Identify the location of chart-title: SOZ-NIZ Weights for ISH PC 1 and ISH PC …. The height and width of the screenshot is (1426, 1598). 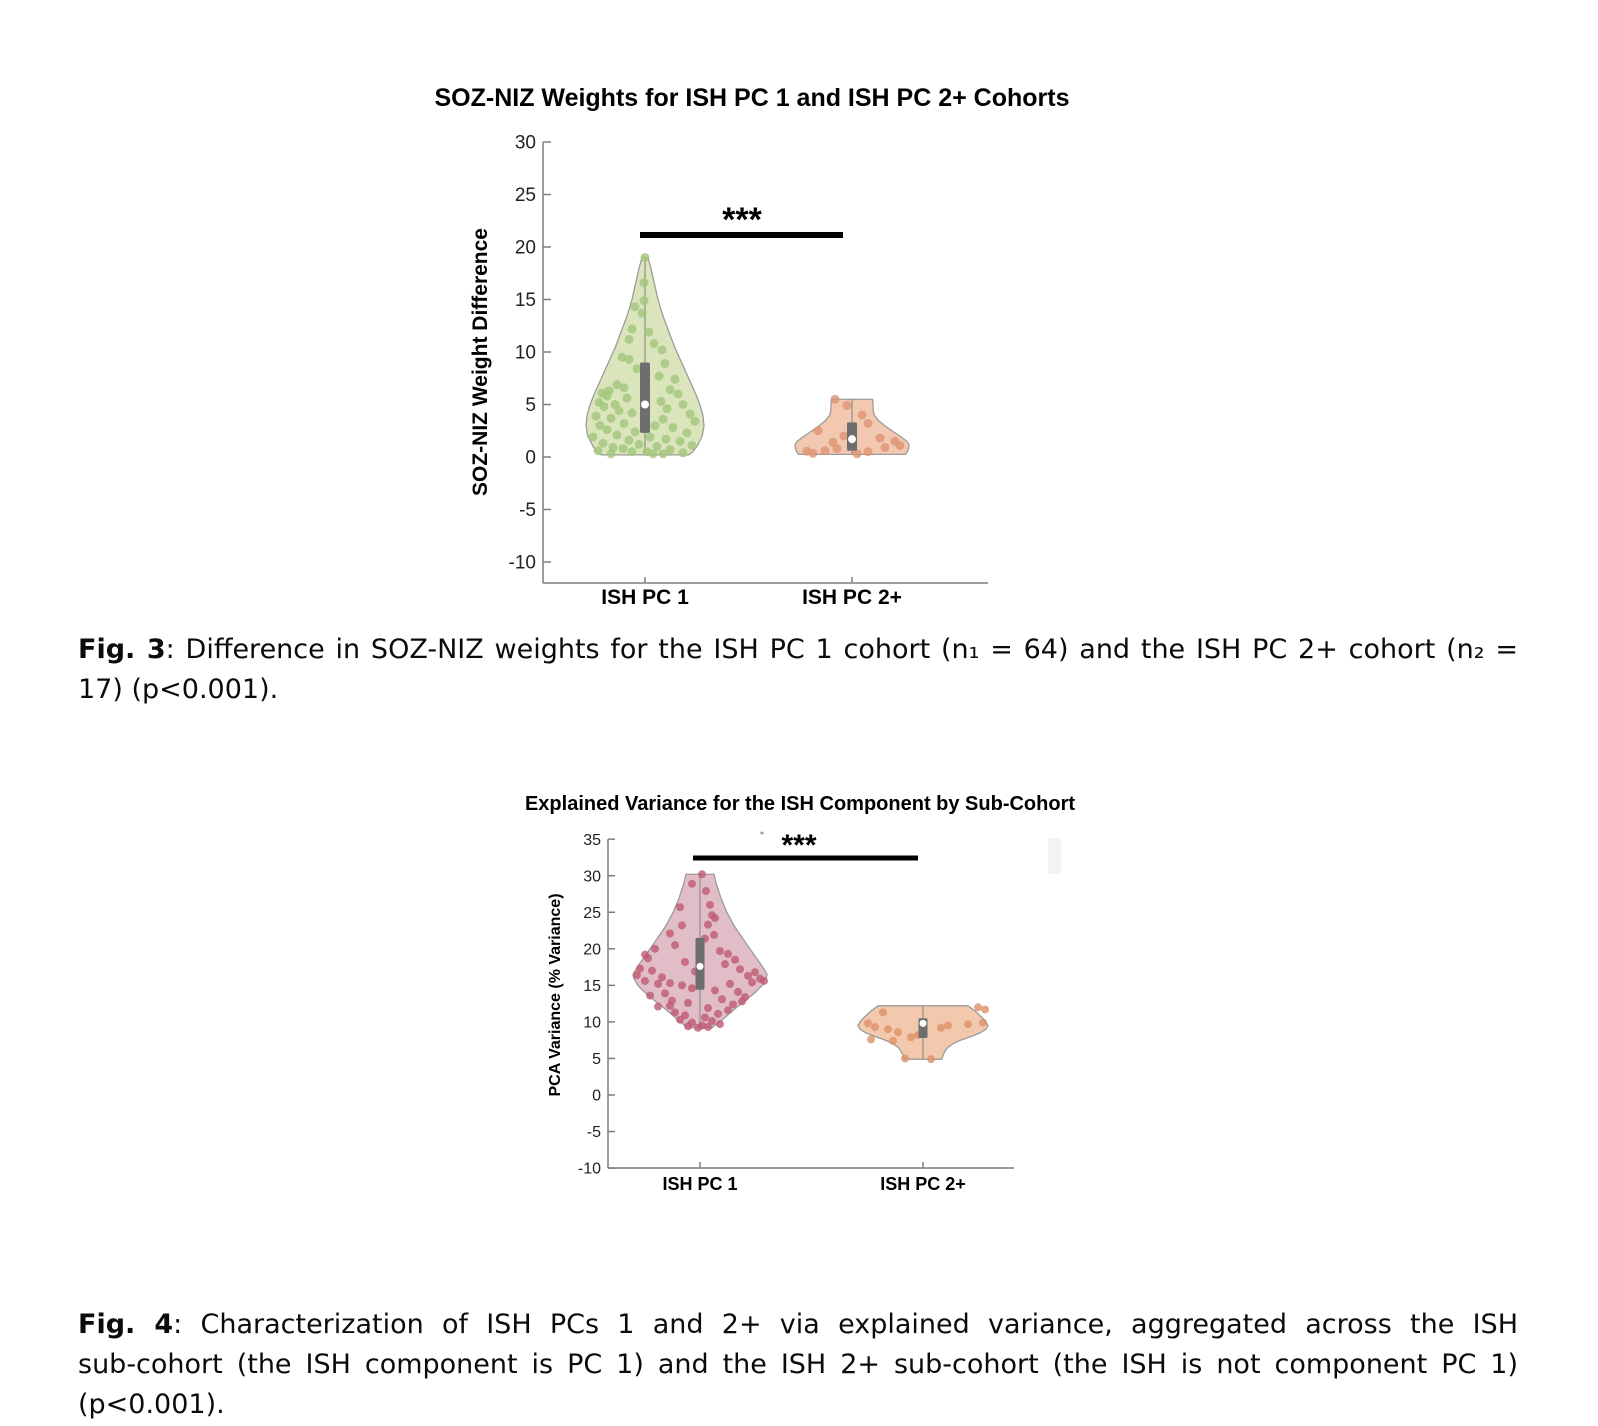
(751, 98).